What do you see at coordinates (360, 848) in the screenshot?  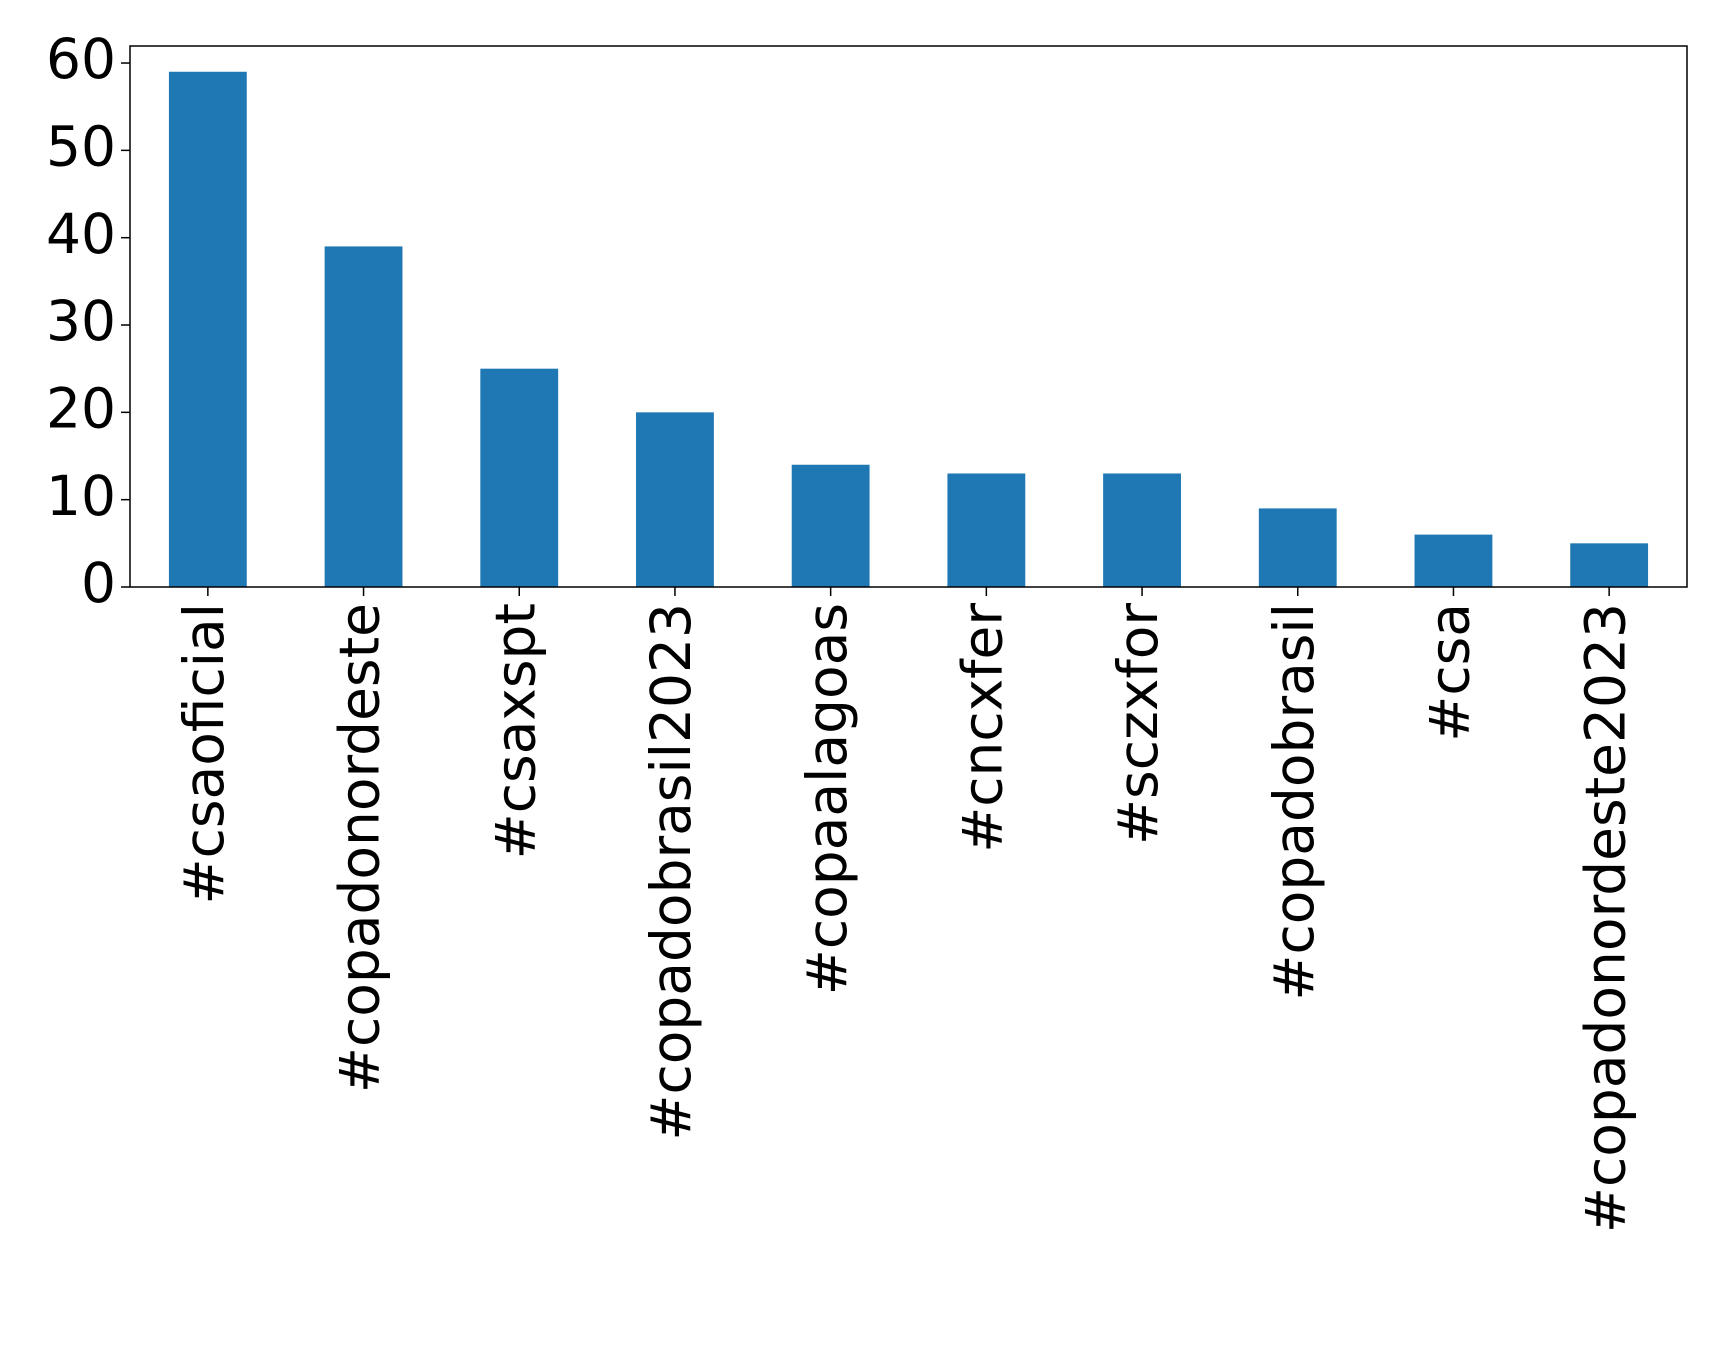 I see `x-tick-label: #copadonordeste` at bounding box center [360, 848].